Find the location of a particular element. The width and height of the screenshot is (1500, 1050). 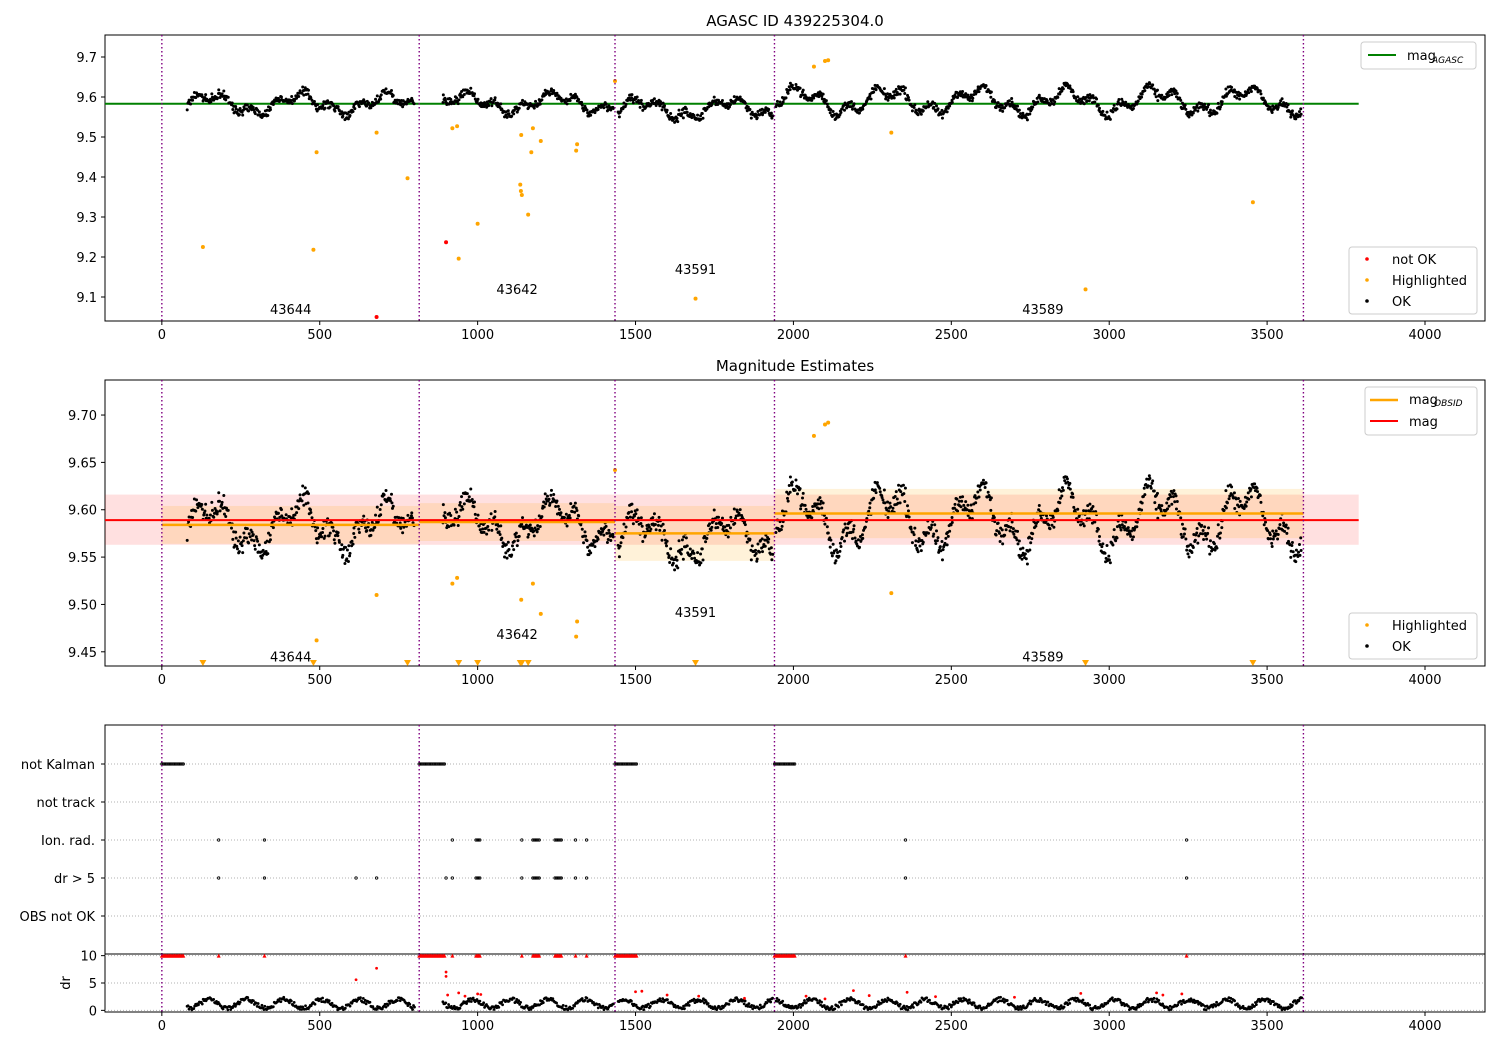

x-tick-label: 2500 is located at coordinates (951, 1026).